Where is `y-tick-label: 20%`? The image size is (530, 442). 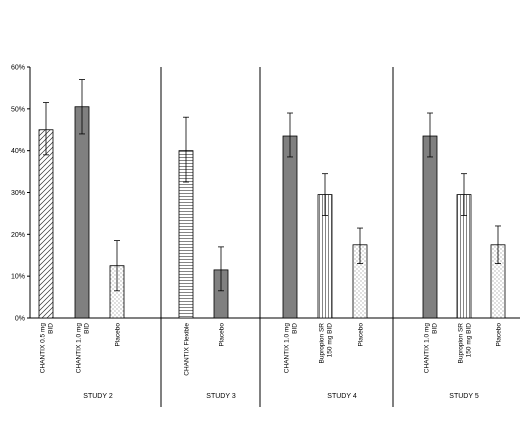 y-tick-label: 20% is located at coordinates (18, 235).